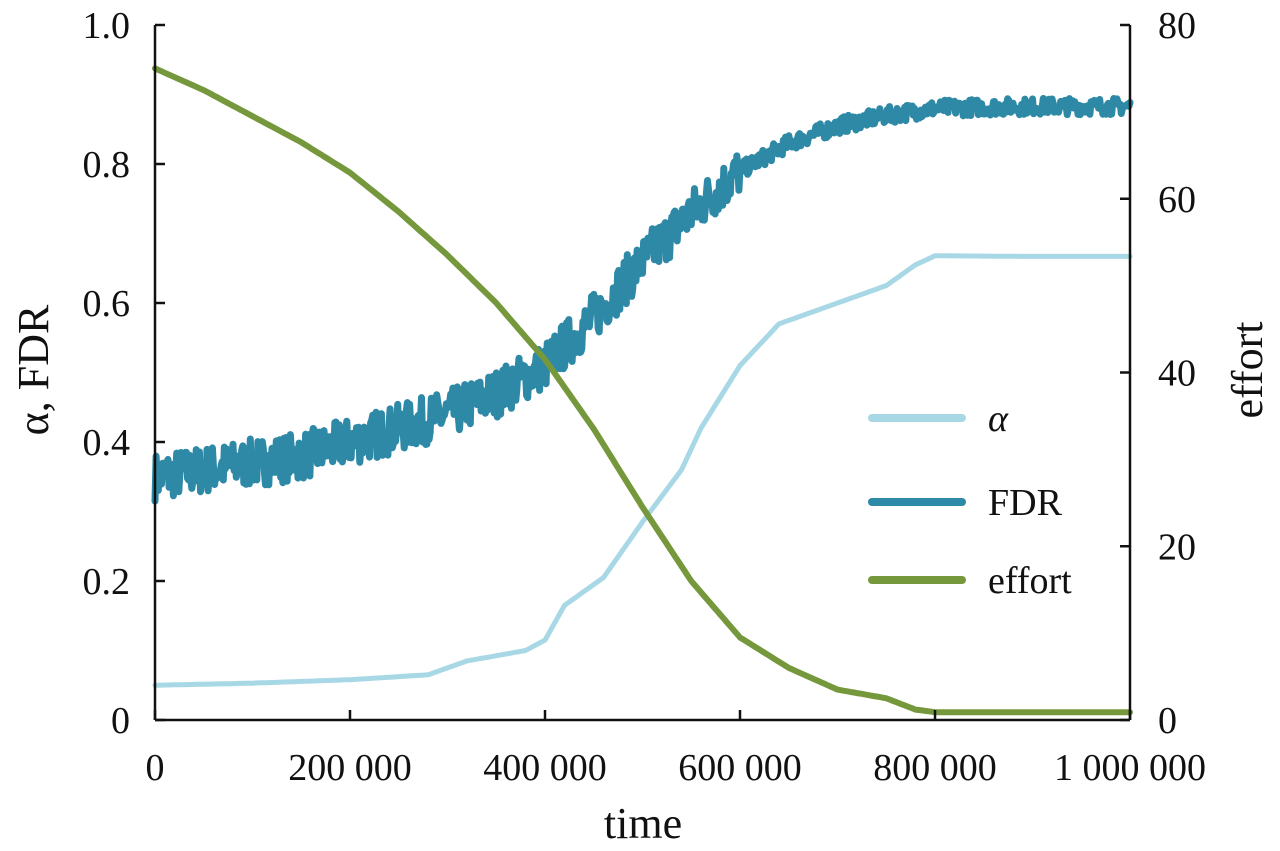  What do you see at coordinates (643, 823) in the screenshot?
I see `x-axis-title: time` at bounding box center [643, 823].